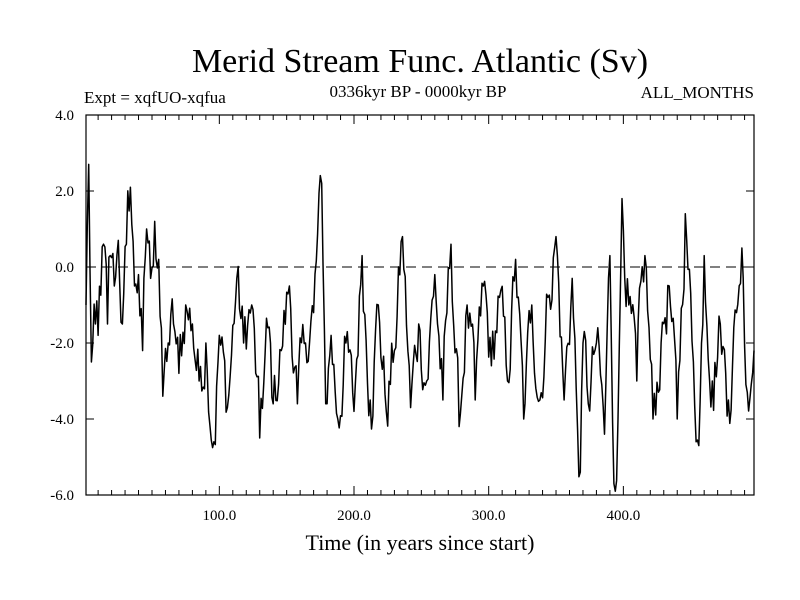 Image resolution: width=800 pixels, height=600 pixels. What do you see at coordinates (64, 116) in the screenshot?
I see `y-tick-label: 4.0` at bounding box center [64, 116].